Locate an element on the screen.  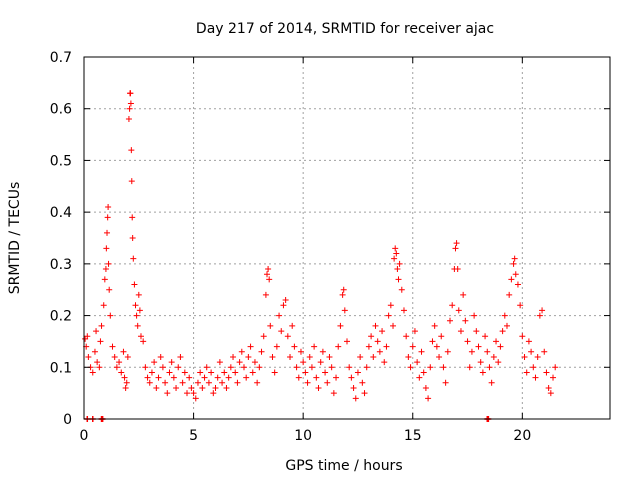
y-axis-label: SRMTID / TECUs is located at coordinates (15, 238).